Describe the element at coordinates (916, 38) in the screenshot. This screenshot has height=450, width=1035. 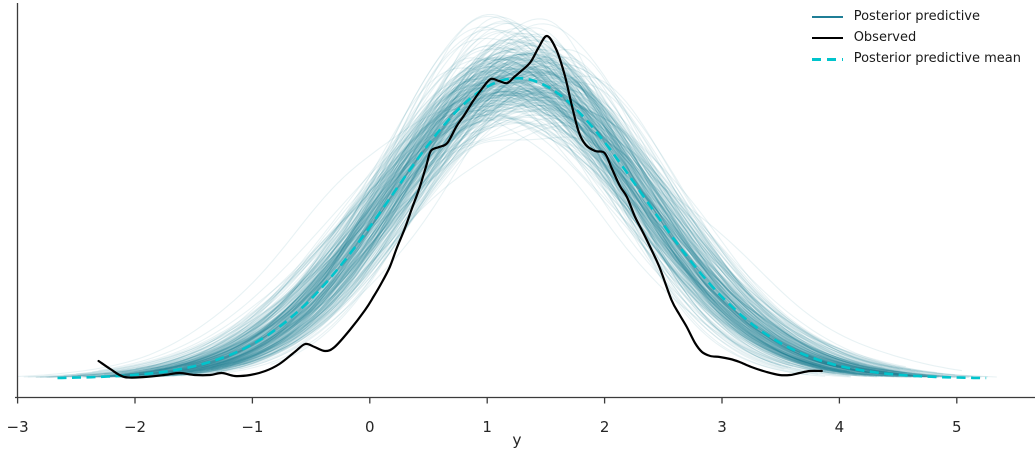
I see `legend-item-observed: Observed` at that location.